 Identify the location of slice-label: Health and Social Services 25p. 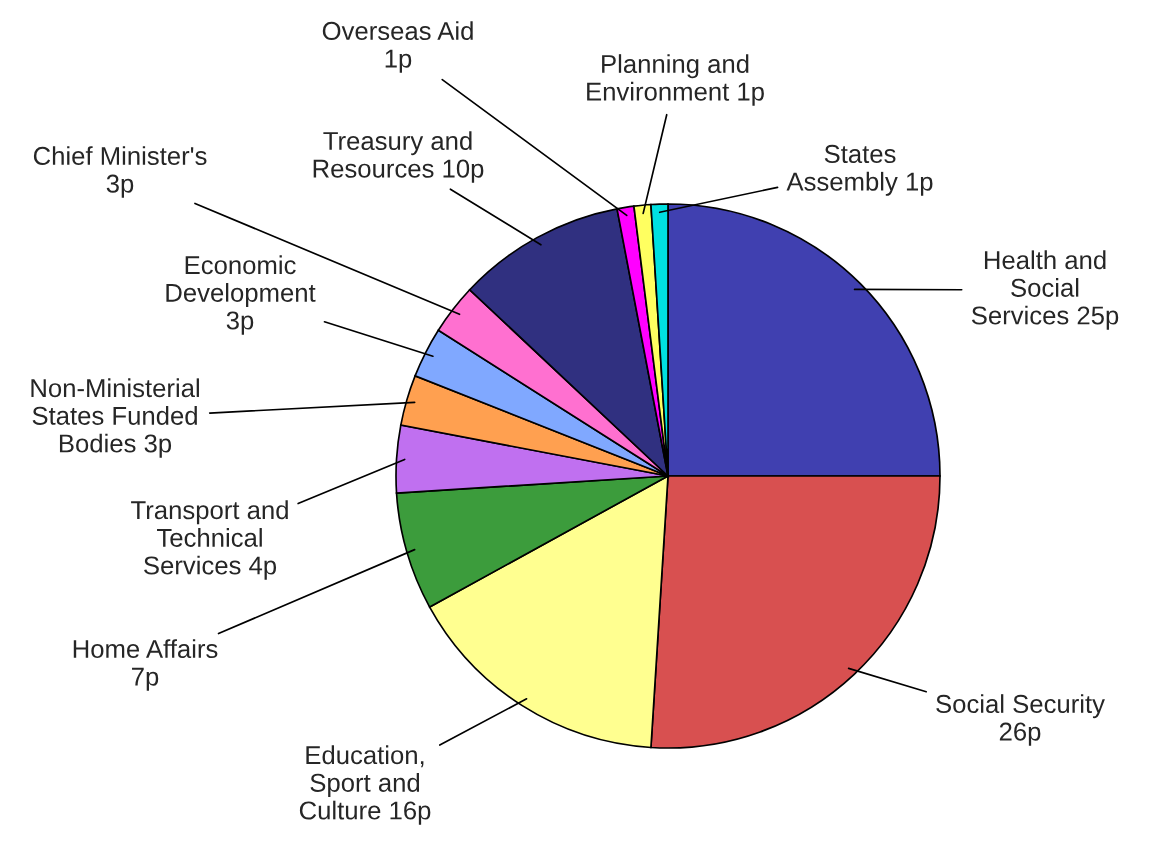
(1045, 290).